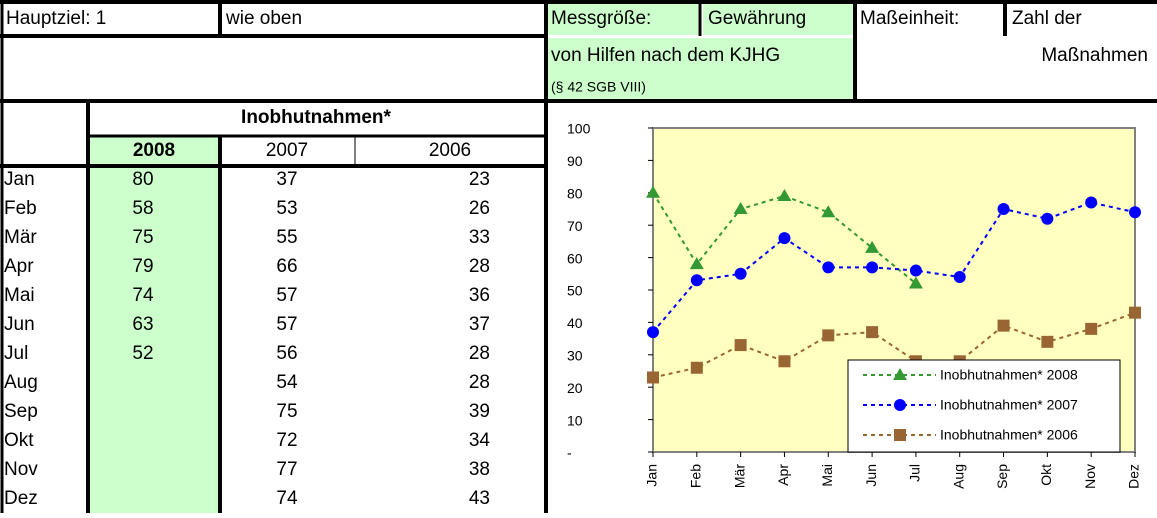 The image size is (1157, 518). I want to click on value-cell: 77, so click(286, 469).